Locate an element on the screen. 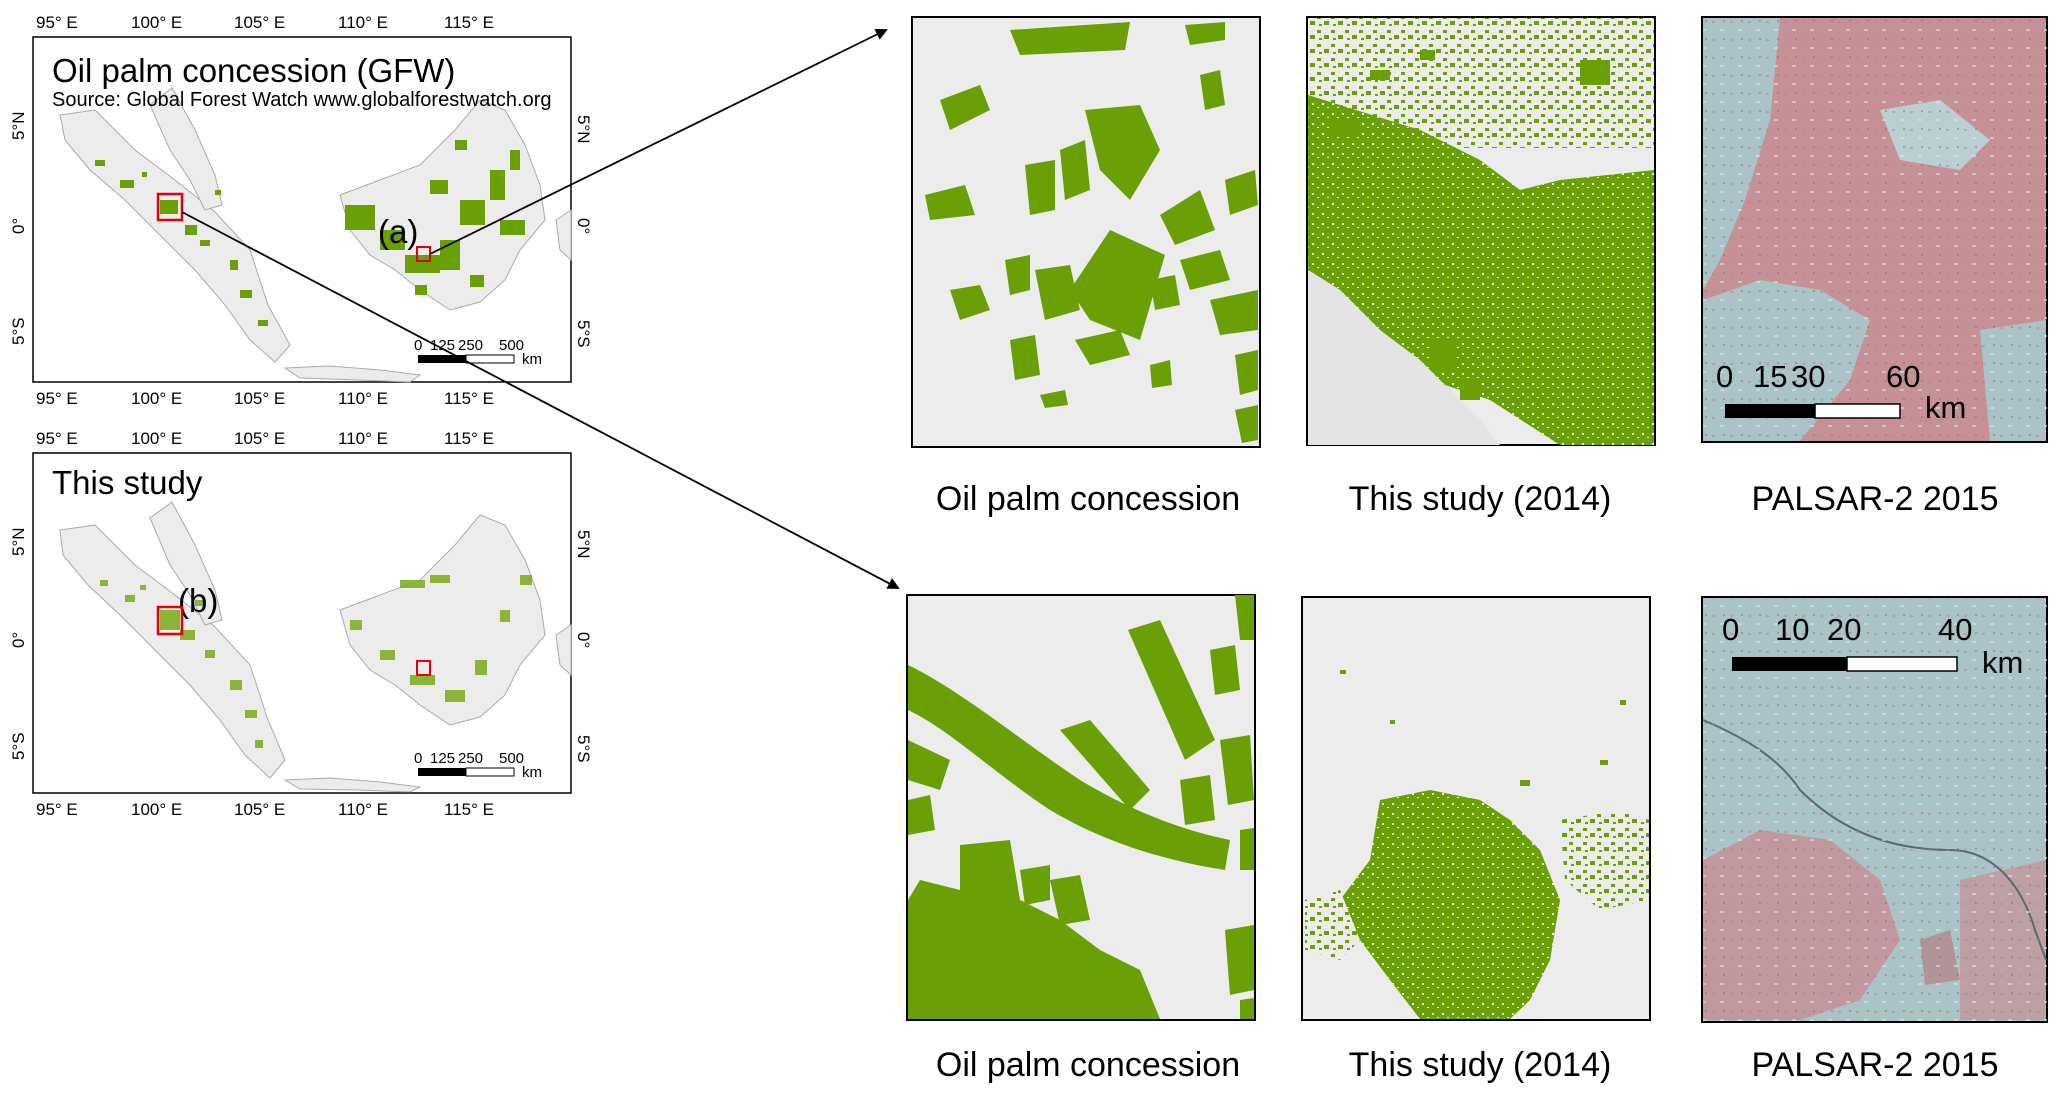  arrow-to-top-row is located at coordinates (658, 142).